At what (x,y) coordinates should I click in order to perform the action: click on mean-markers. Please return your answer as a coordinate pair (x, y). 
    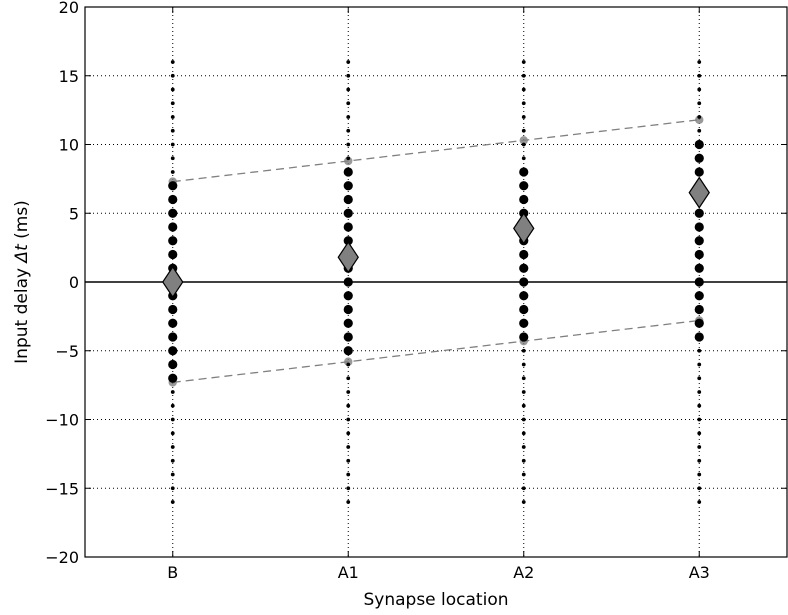
    Looking at the image, I should click on (436, 237).